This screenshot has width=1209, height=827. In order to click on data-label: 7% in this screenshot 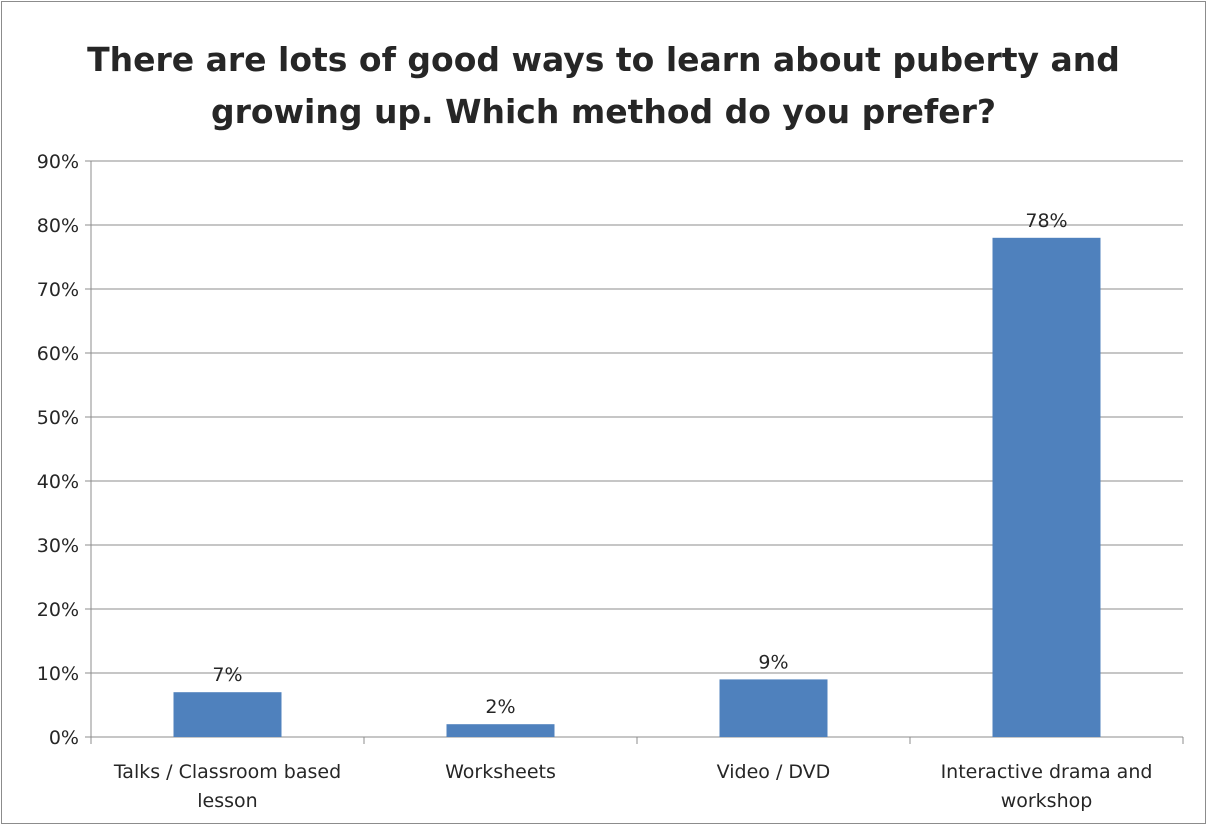, I will do `click(227, 675)`.